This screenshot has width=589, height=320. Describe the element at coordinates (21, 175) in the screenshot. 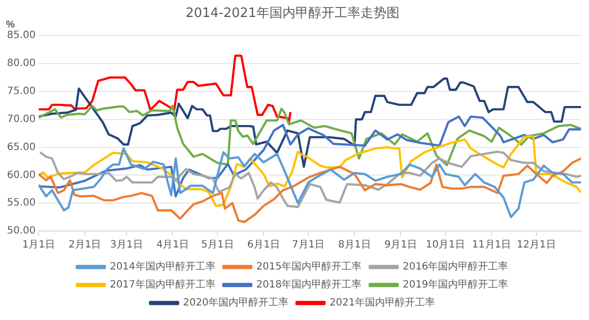

I see `y-tick-label: 60.00` at that location.